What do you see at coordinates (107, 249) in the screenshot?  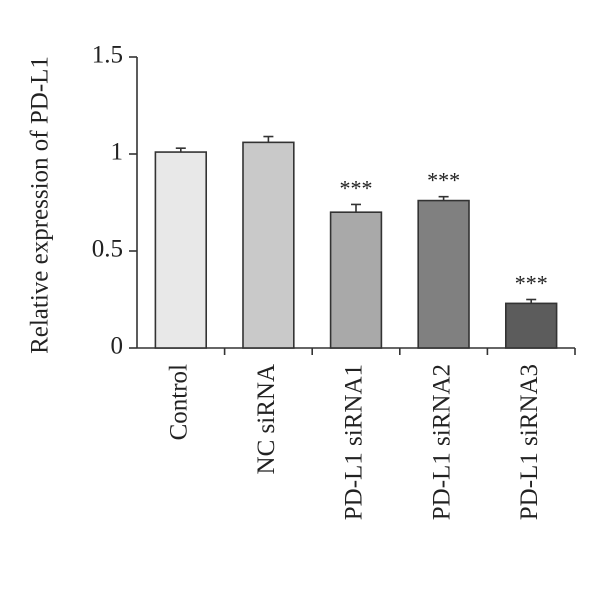 I see `y-tick-label: 0.5` at bounding box center [107, 249].